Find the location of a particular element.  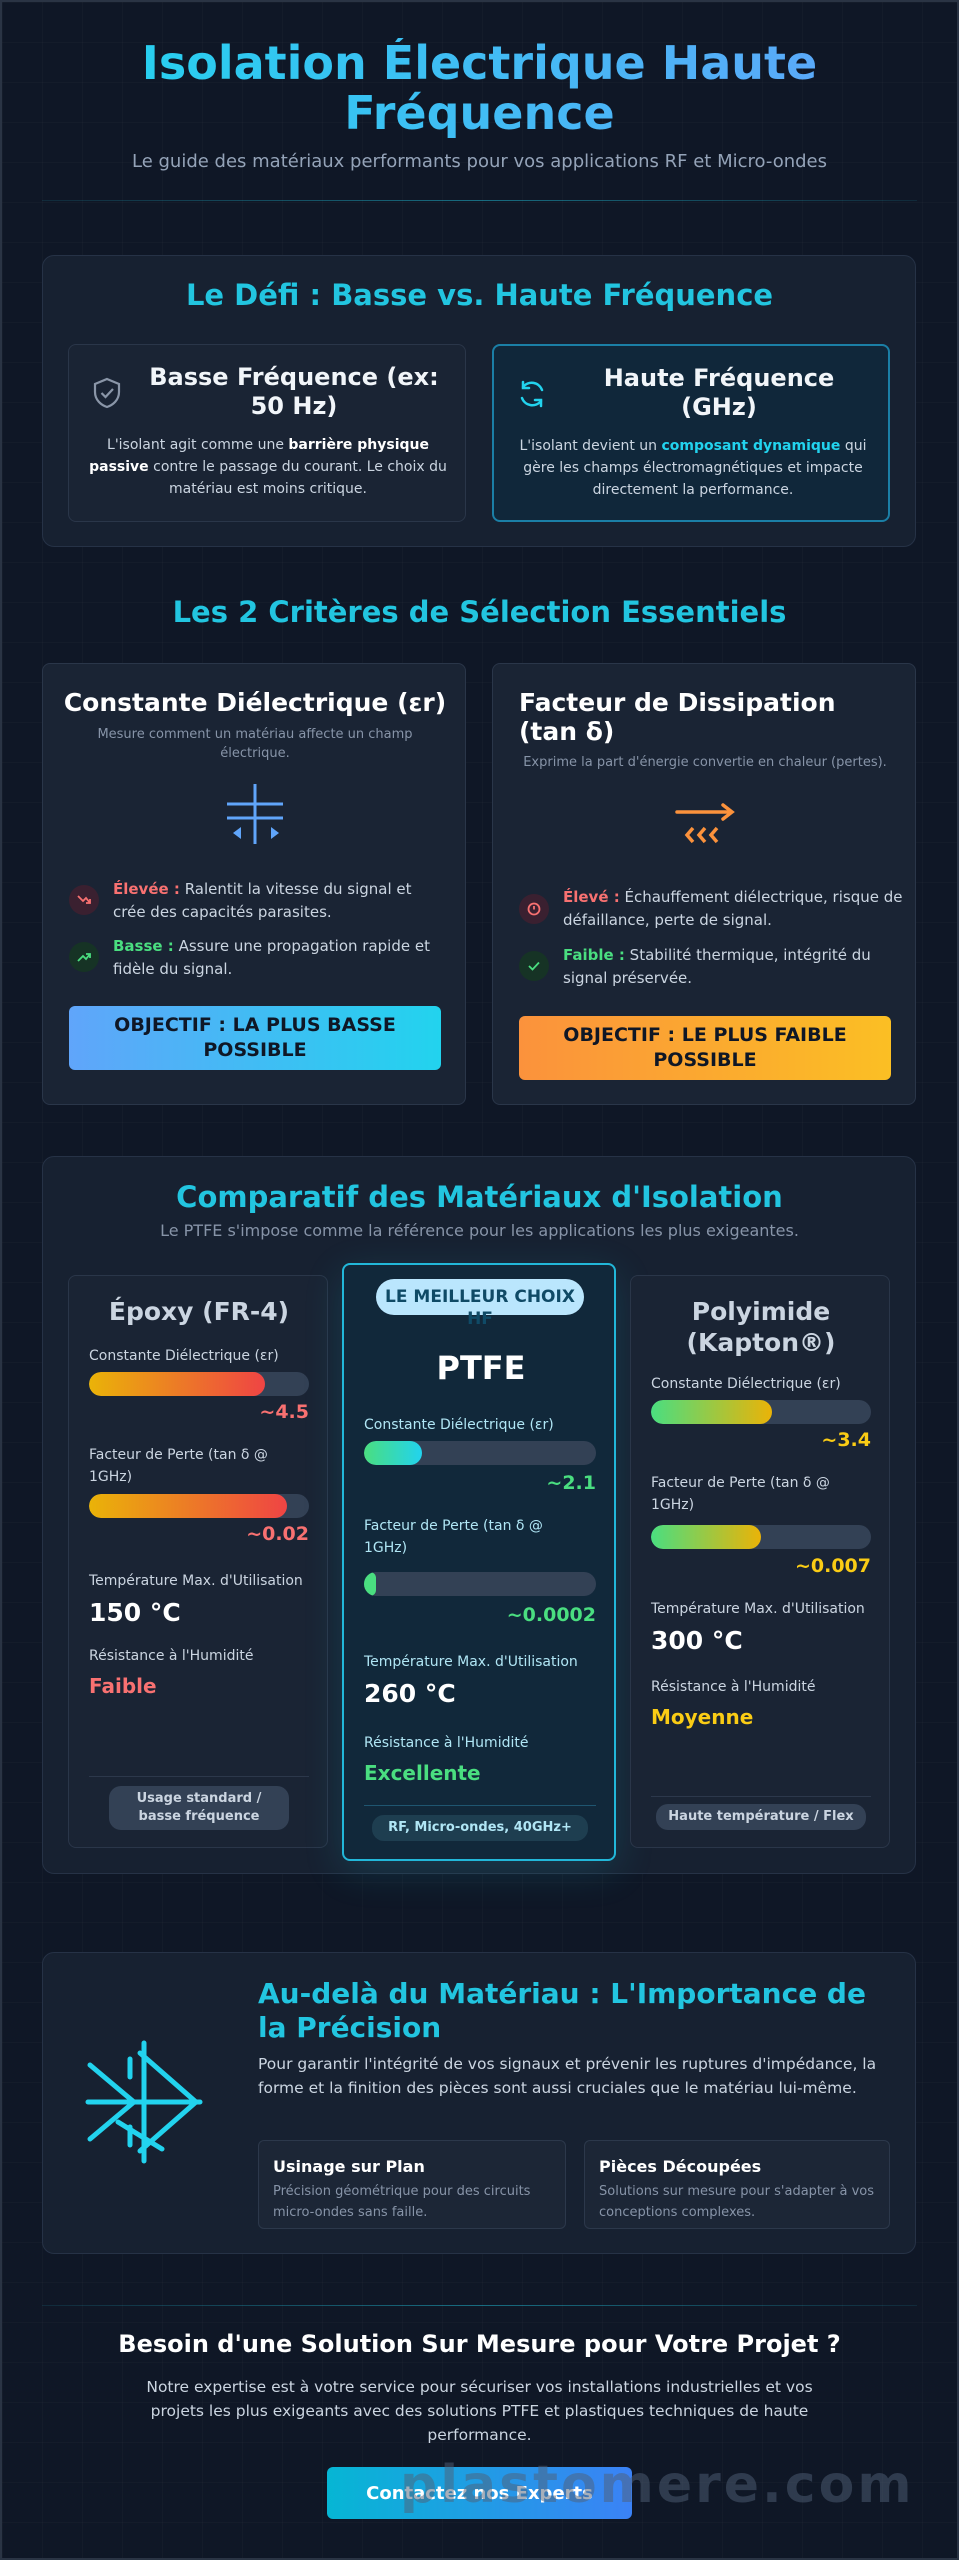

dielectric-objective: OBJECTIF : LA PLUS BASSE POSSIBLE is located at coordinates (255, 1038).